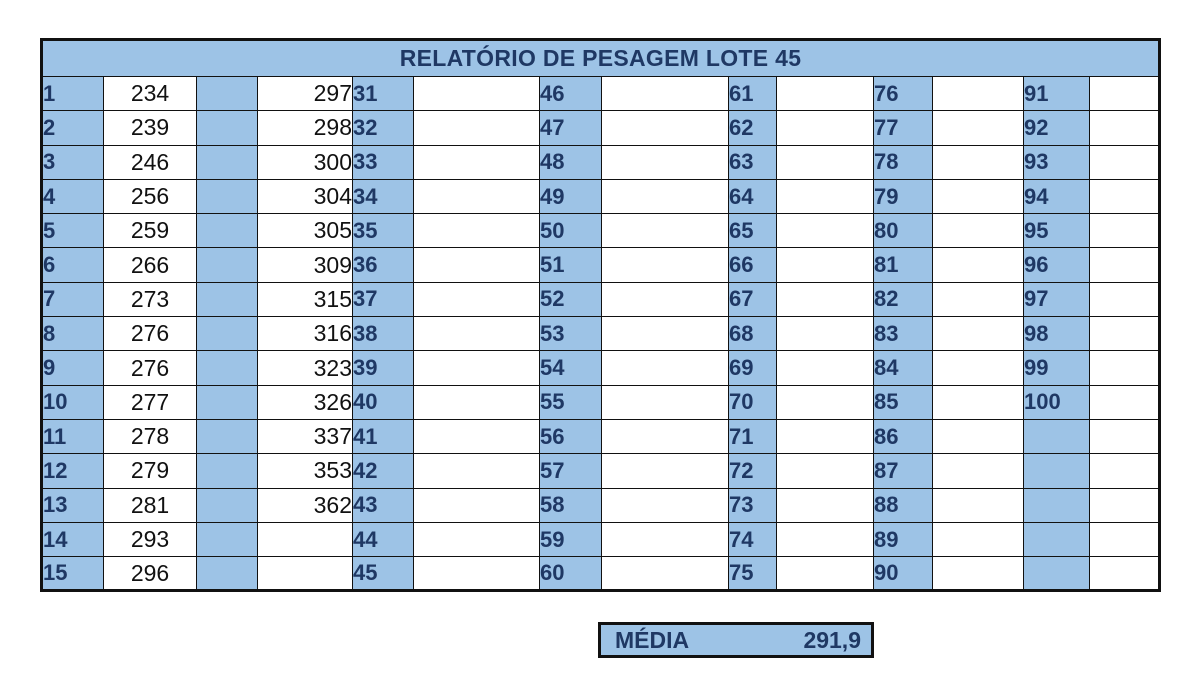 This screenshot has width=1200, height=700. Describe the element at coordinates (305, 299) in the screenshot. I see `weight-cell: 315` at that location.